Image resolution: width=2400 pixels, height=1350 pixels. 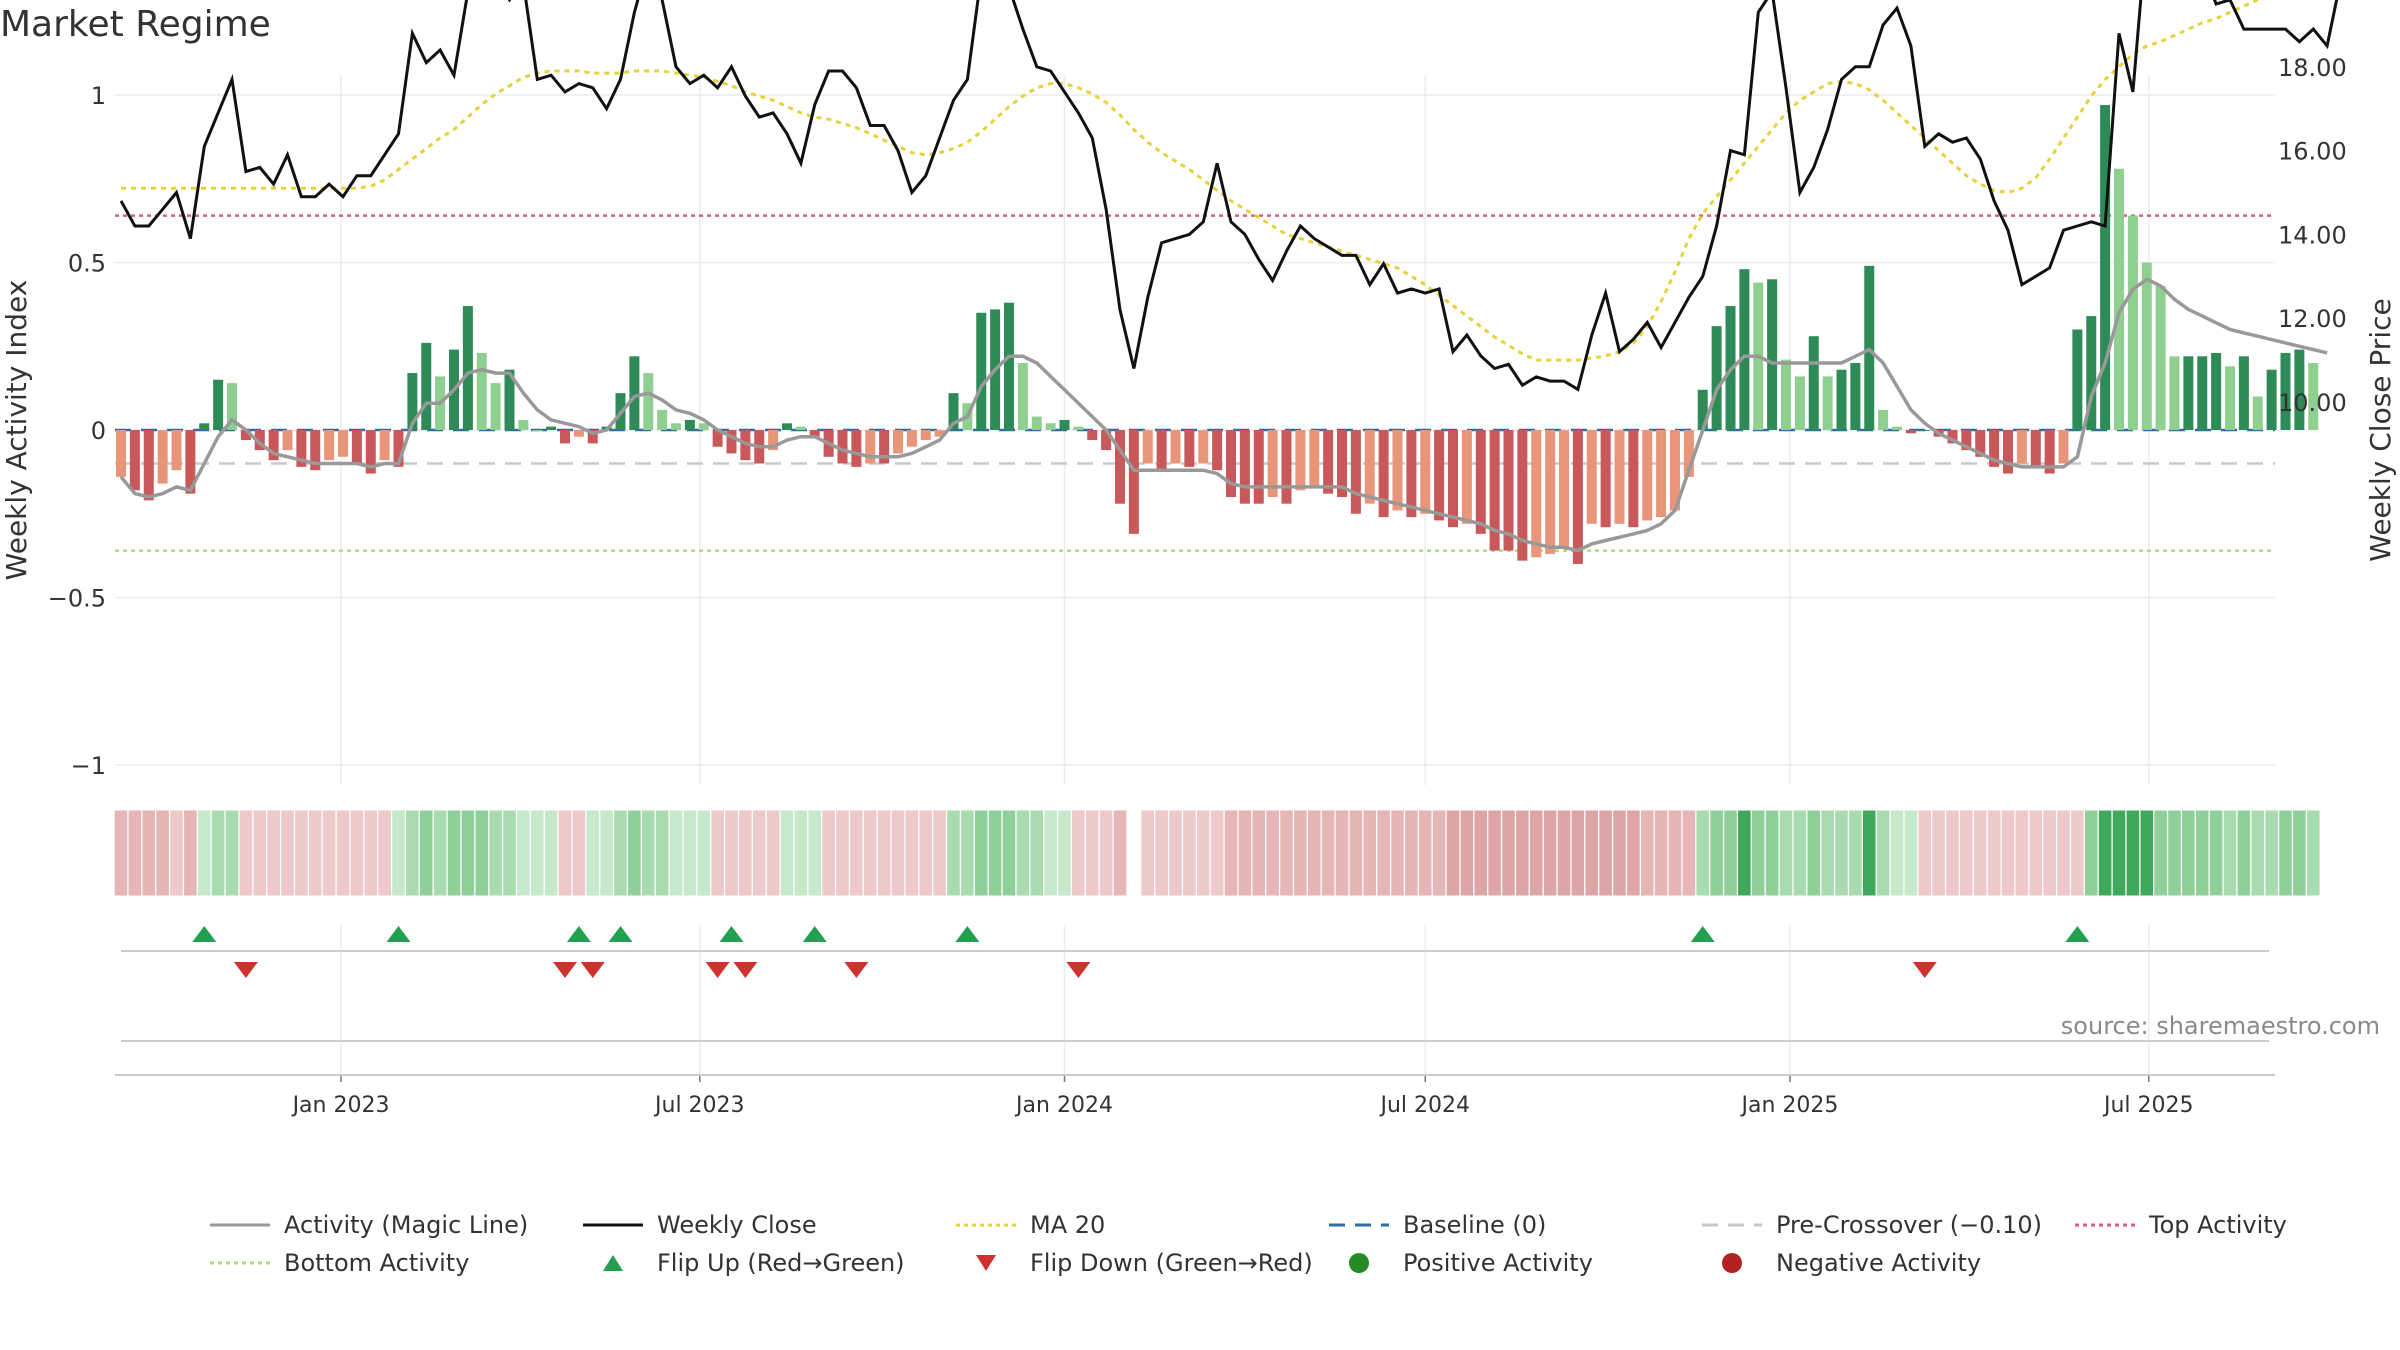 I want to click on source-note: source: sharemaestro.com, so click(x=2220, y=1026).